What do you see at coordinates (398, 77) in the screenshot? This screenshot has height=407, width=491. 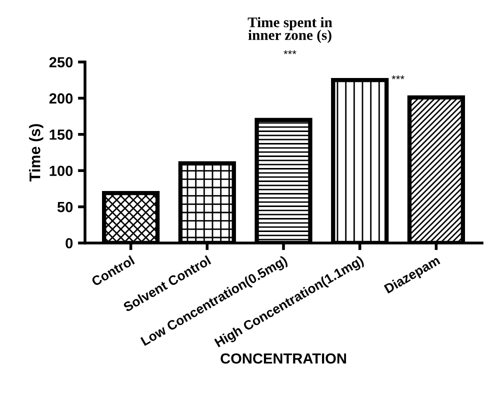 I see `annotation: ***` at bounding box center [398, 77].